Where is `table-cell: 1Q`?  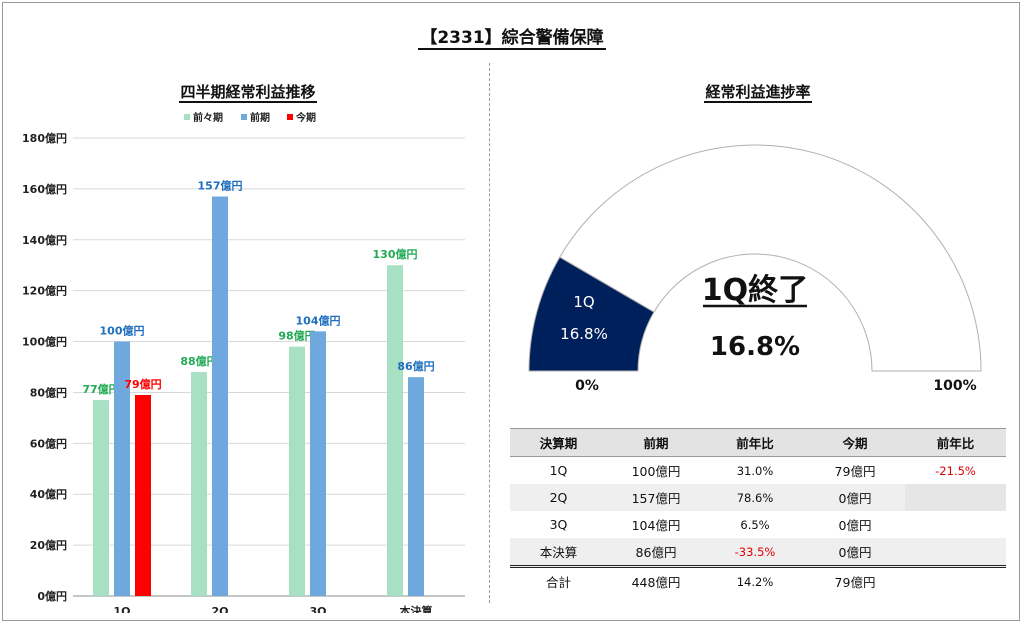
table-cell: 1Q is located at coordinates (558, 470).